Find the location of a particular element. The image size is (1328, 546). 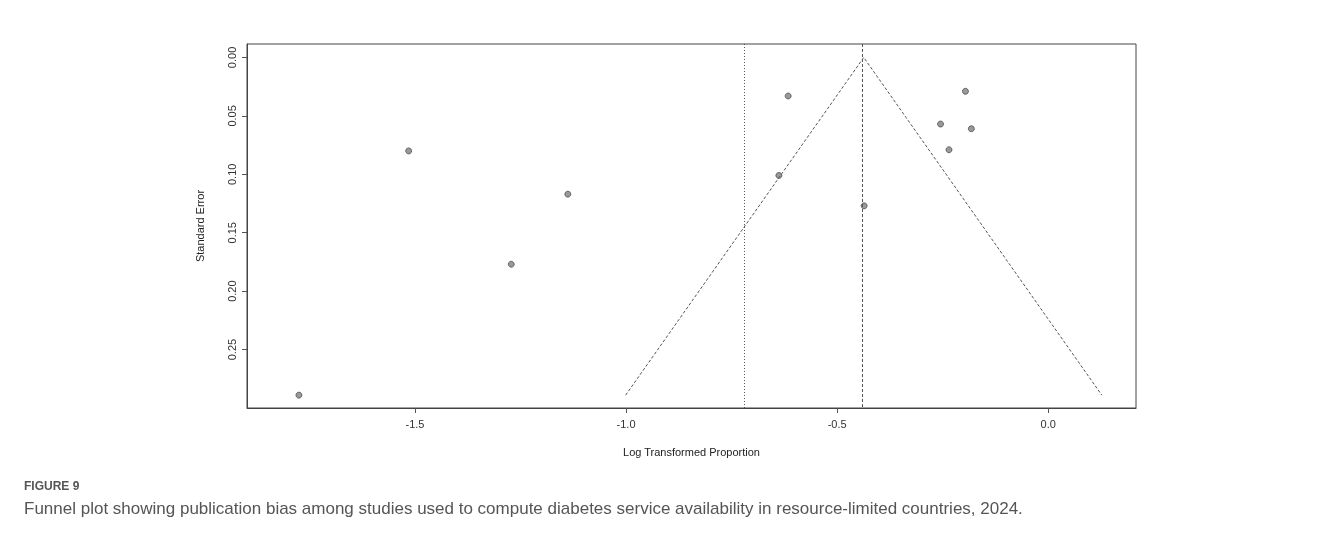

x-axis-title: Log Transformed Proportion is located at coordinates (691, 451).